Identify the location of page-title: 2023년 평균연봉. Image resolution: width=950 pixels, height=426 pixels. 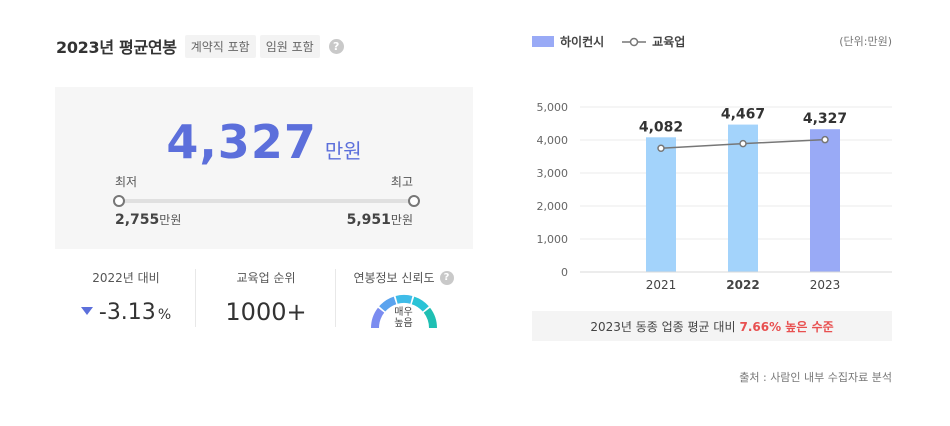
(116, 47).